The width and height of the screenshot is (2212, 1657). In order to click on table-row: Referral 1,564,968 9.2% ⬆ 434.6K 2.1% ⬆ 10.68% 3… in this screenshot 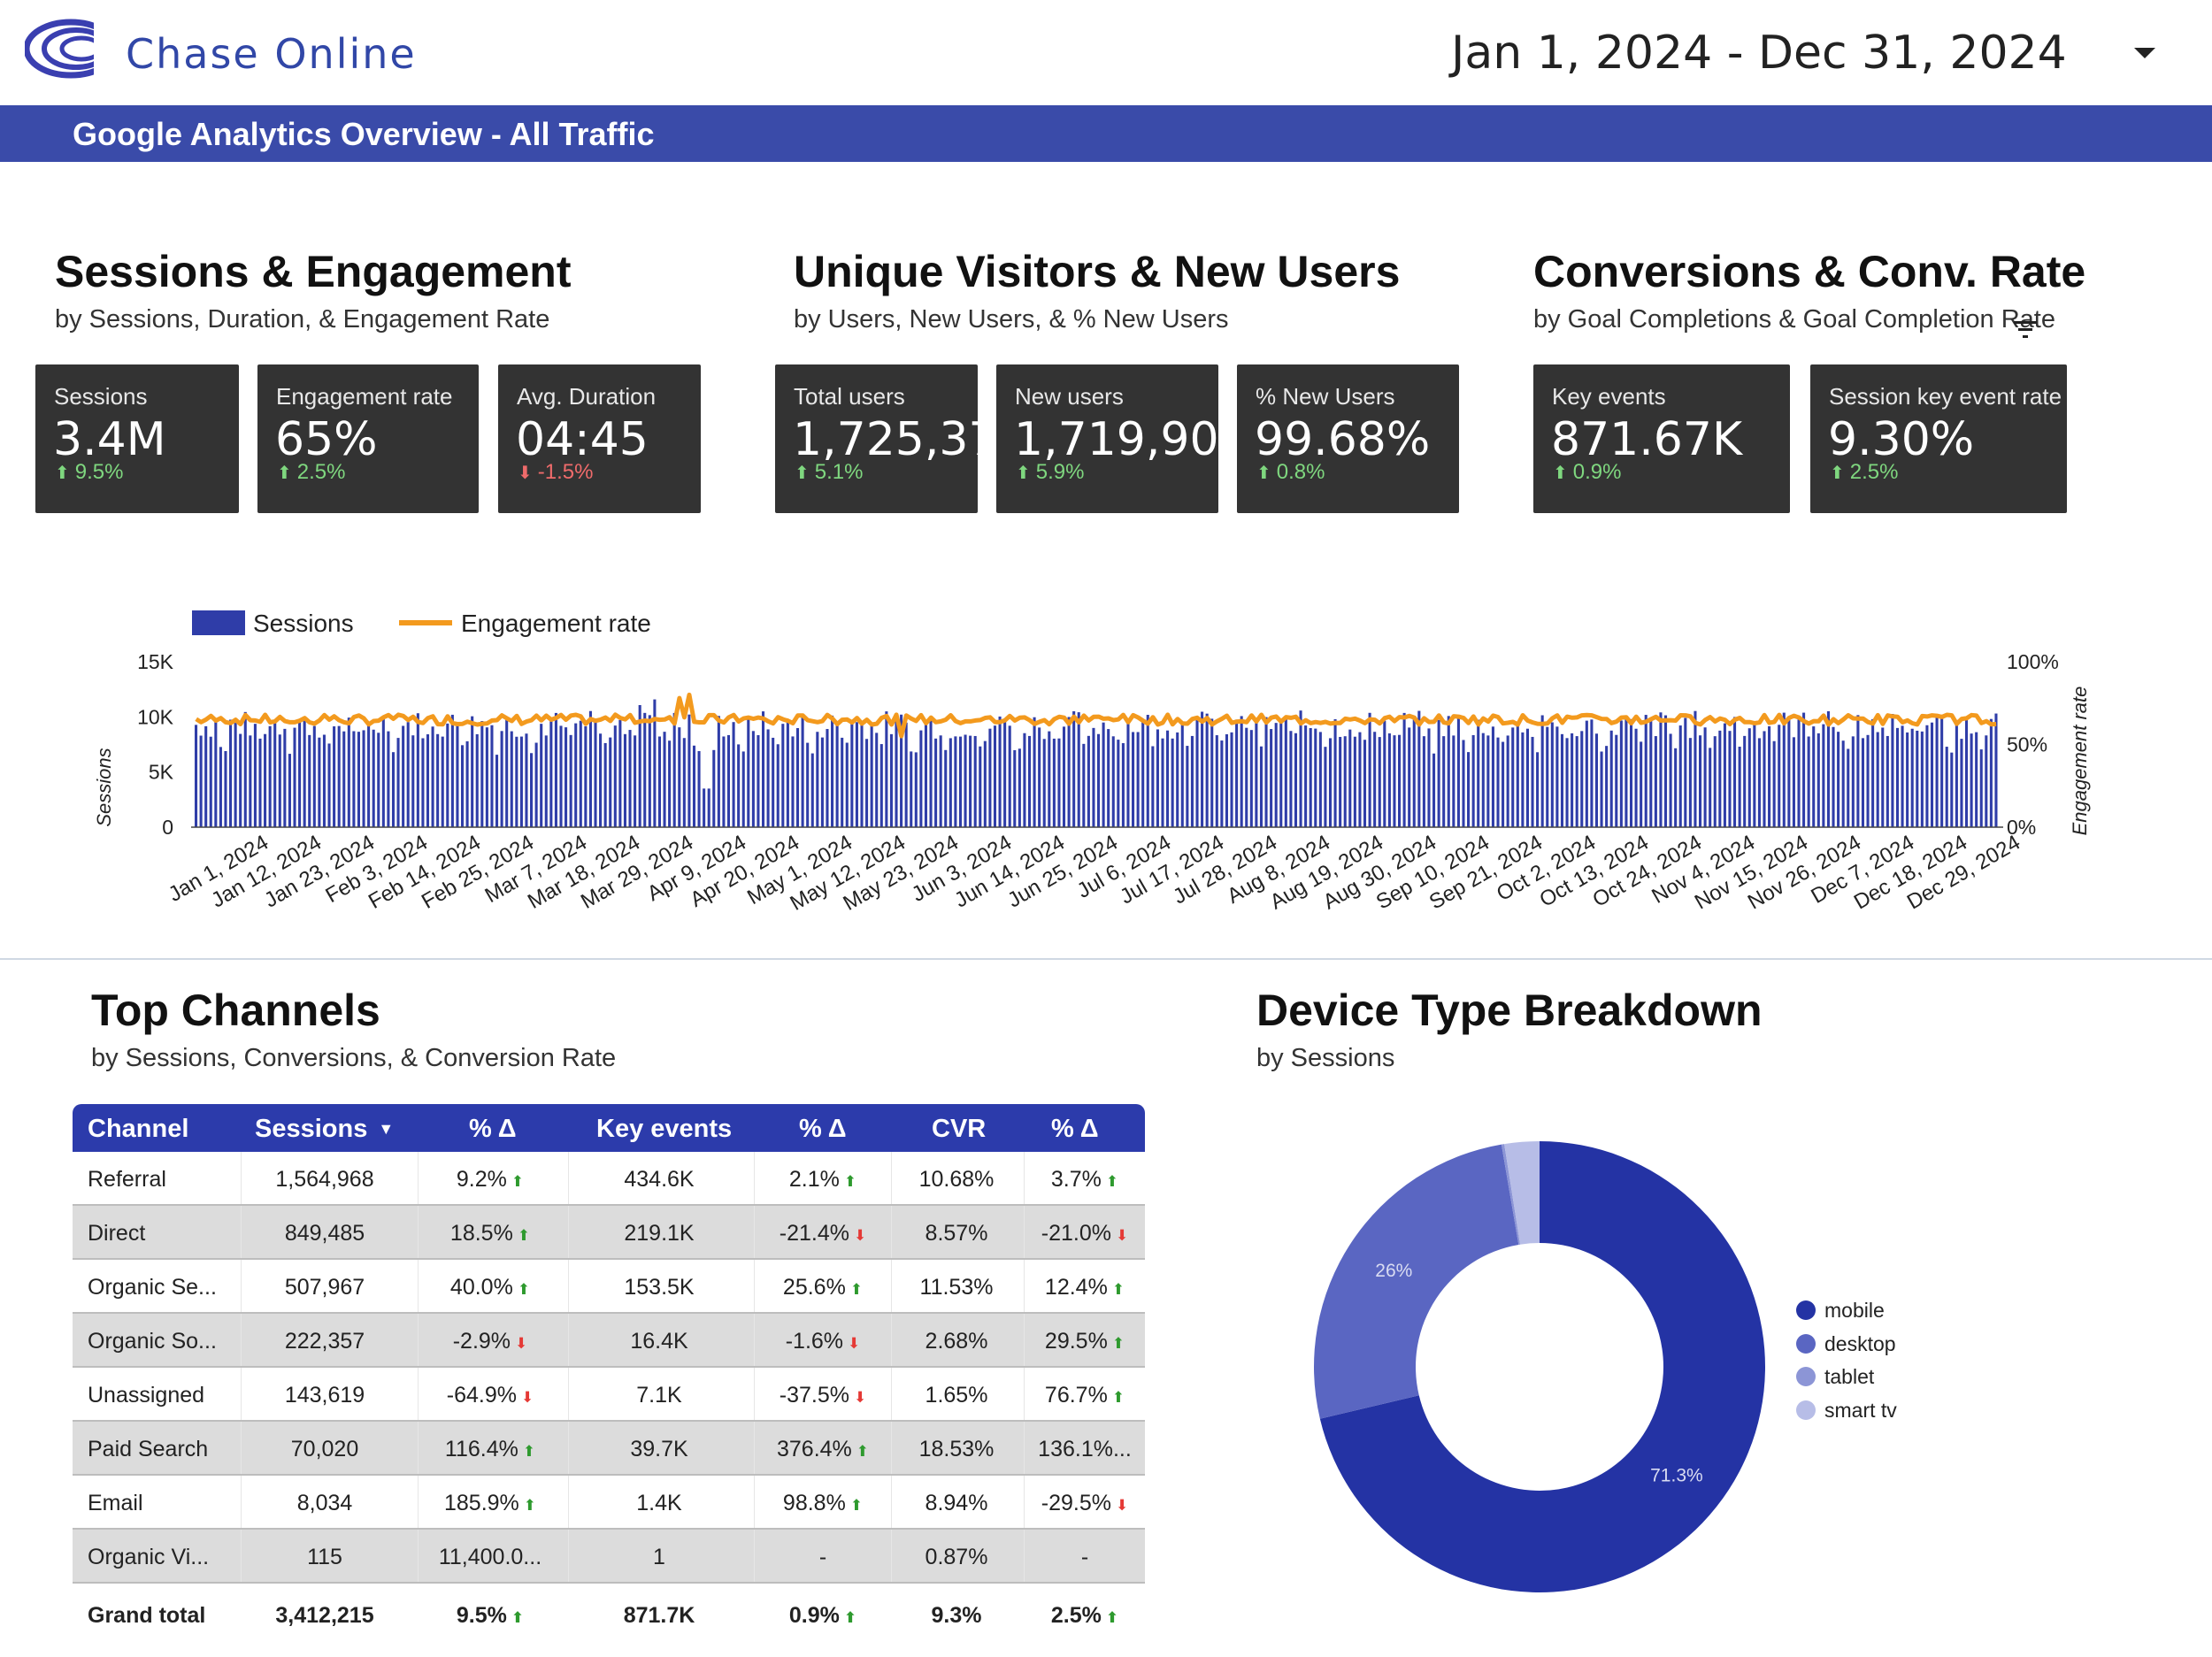, I will do `click(609, 1179)`.